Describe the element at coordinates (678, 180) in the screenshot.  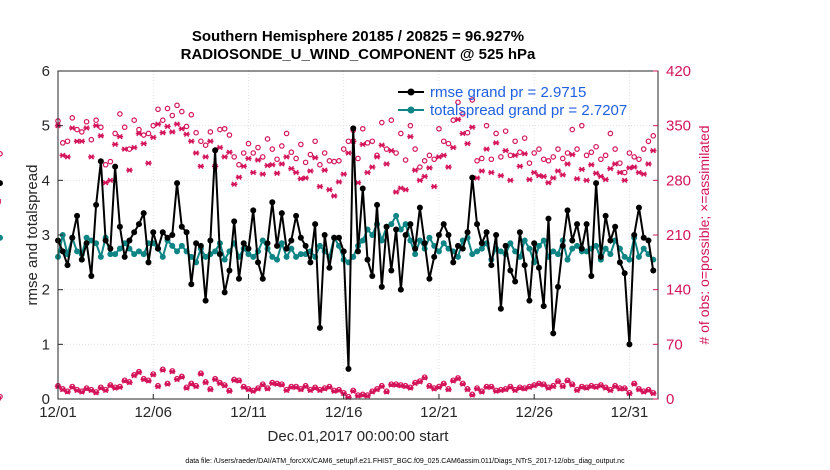
I see `y-right-tick-label: 280` at that location.